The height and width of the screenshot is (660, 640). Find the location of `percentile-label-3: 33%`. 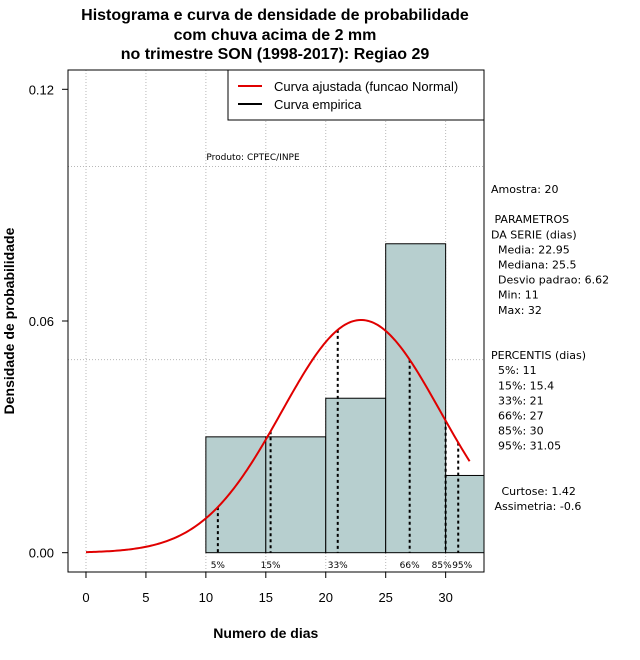

percentile-label-3: 33% is located at coordinates (338, 566).